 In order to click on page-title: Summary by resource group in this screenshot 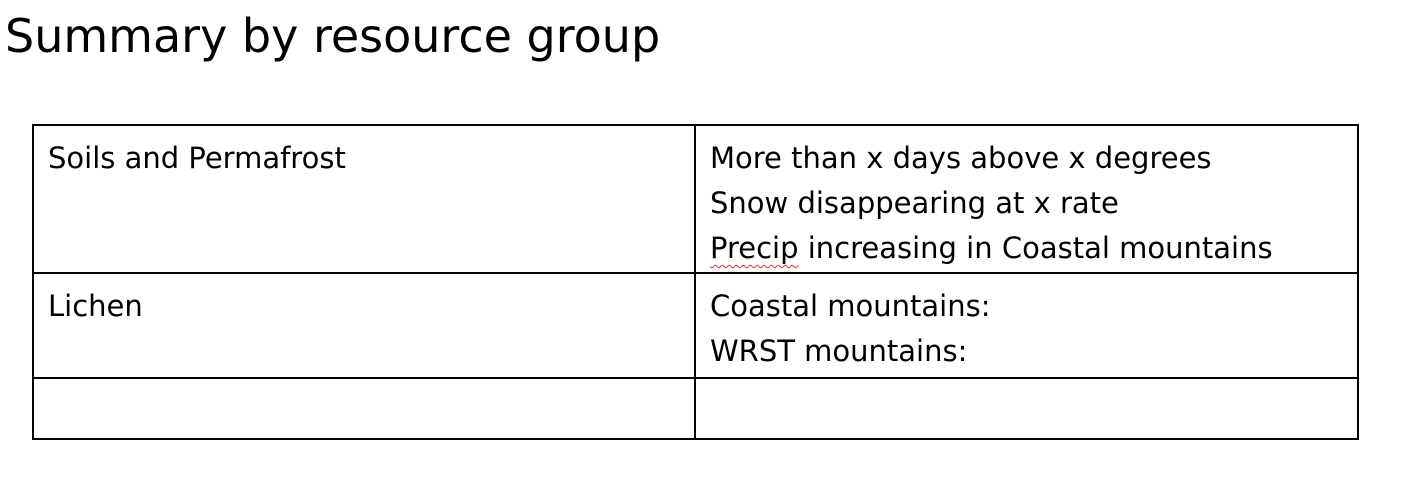, I will do `click(333, 36)`.